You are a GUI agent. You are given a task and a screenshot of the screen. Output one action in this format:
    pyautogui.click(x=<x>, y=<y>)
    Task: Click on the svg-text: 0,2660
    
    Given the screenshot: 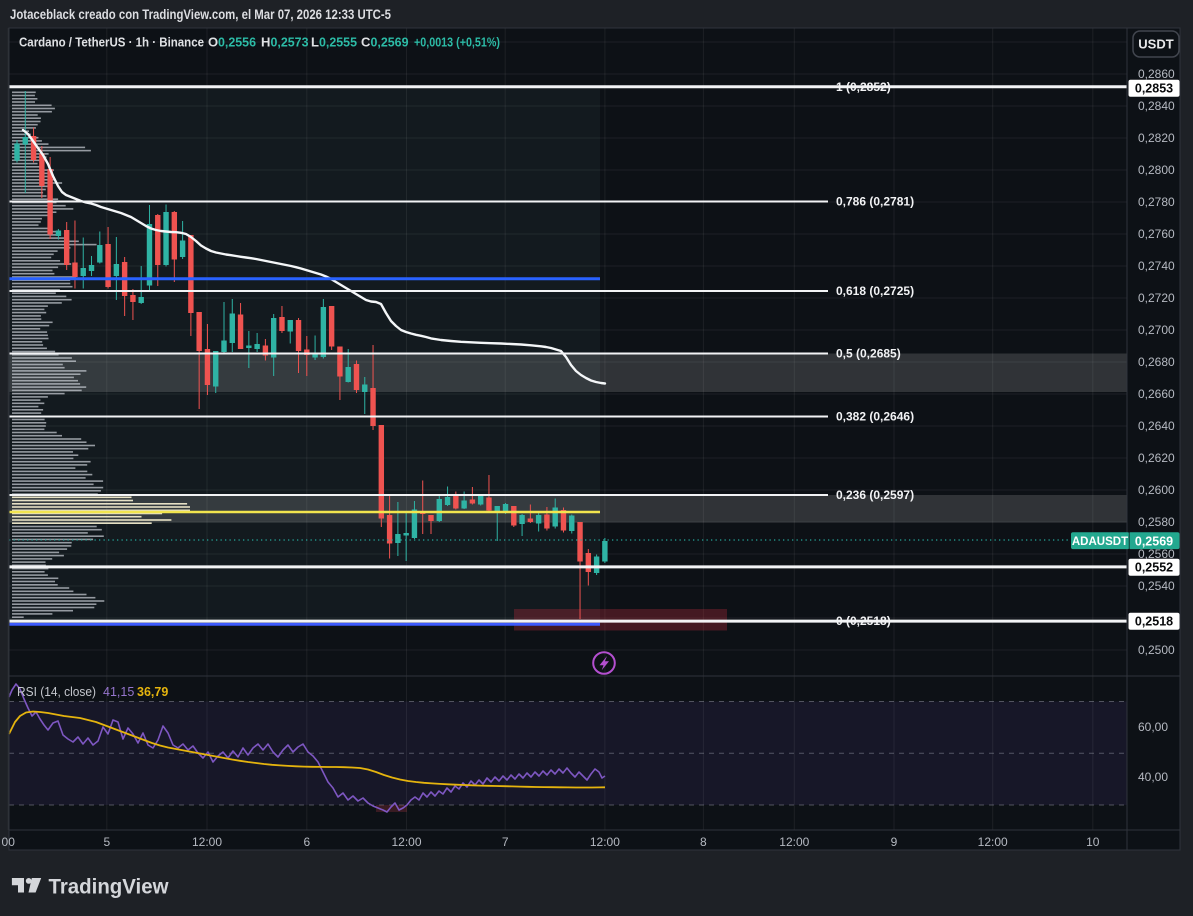 What is the action you would take?
    pyautogui.click(x=1156, y=394)
    